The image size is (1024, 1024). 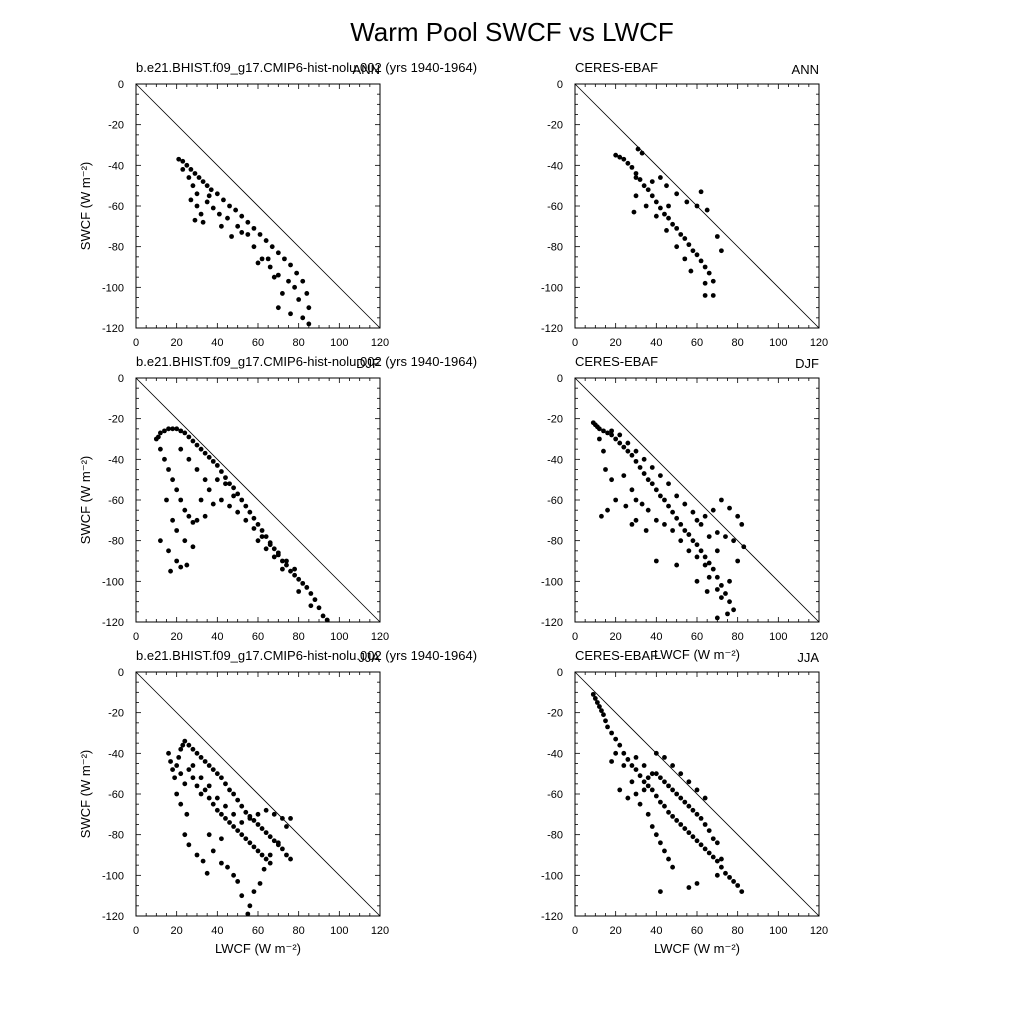 What do you see at coordinates (668, 520) in the screenshot?
I see `scatter-points` at bounding box center [668, 520].